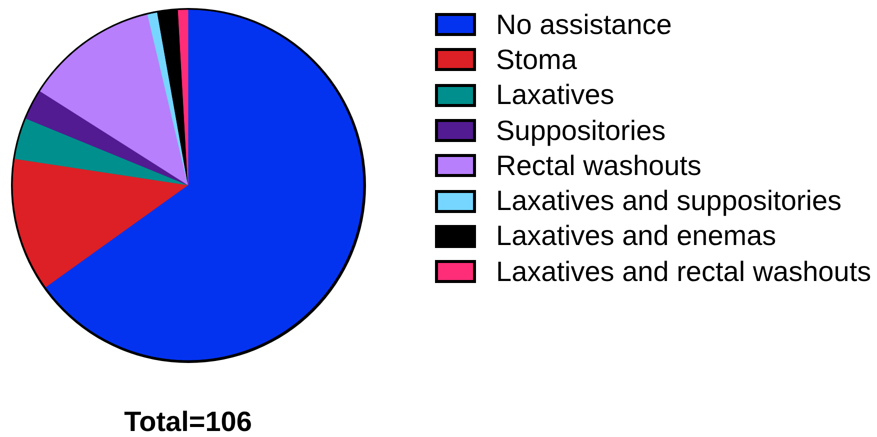 This screenshot has width=877, height=437. I want to click on legend-label: Laxatives, so click(555, 95).